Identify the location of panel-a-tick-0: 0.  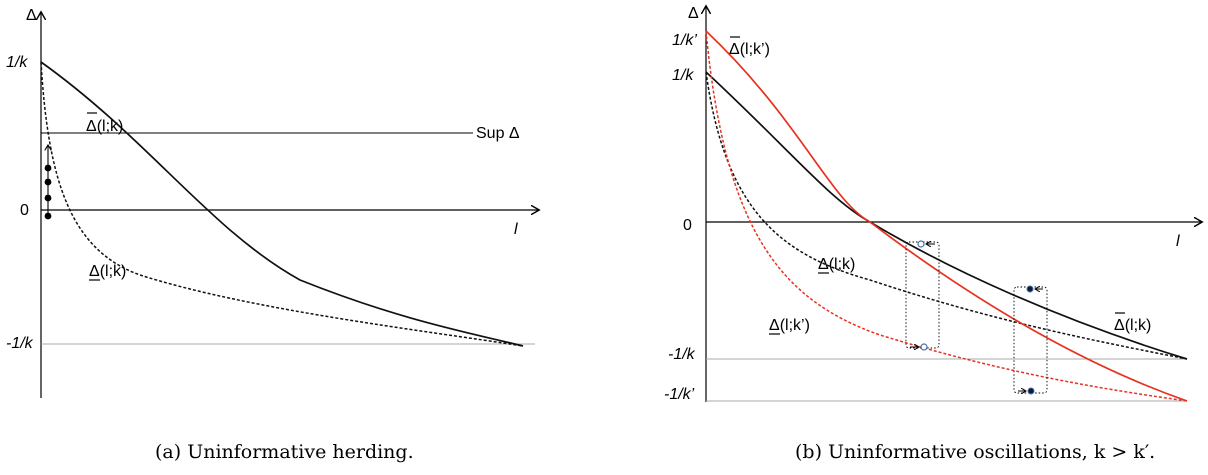
(24, 210).